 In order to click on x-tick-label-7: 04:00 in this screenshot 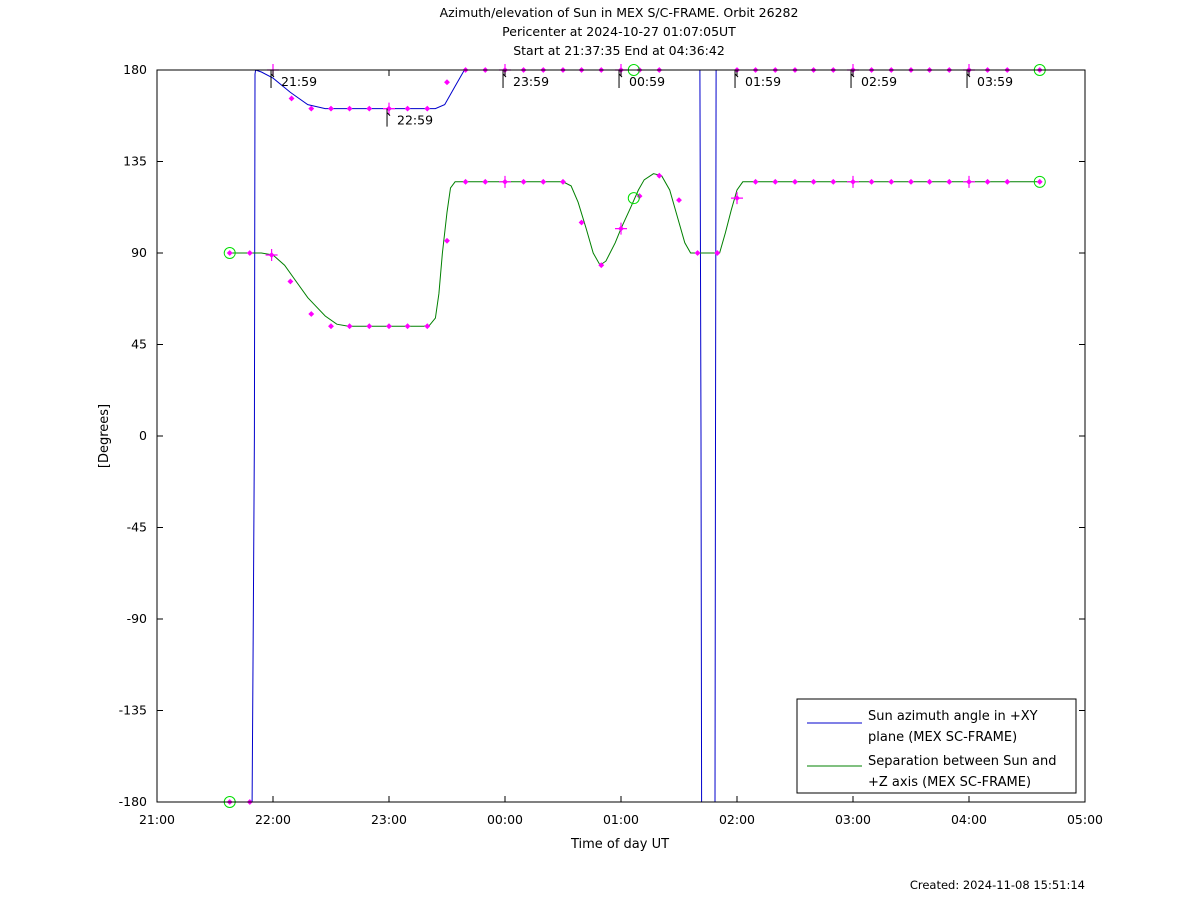, I will do `click(969, 819)`.